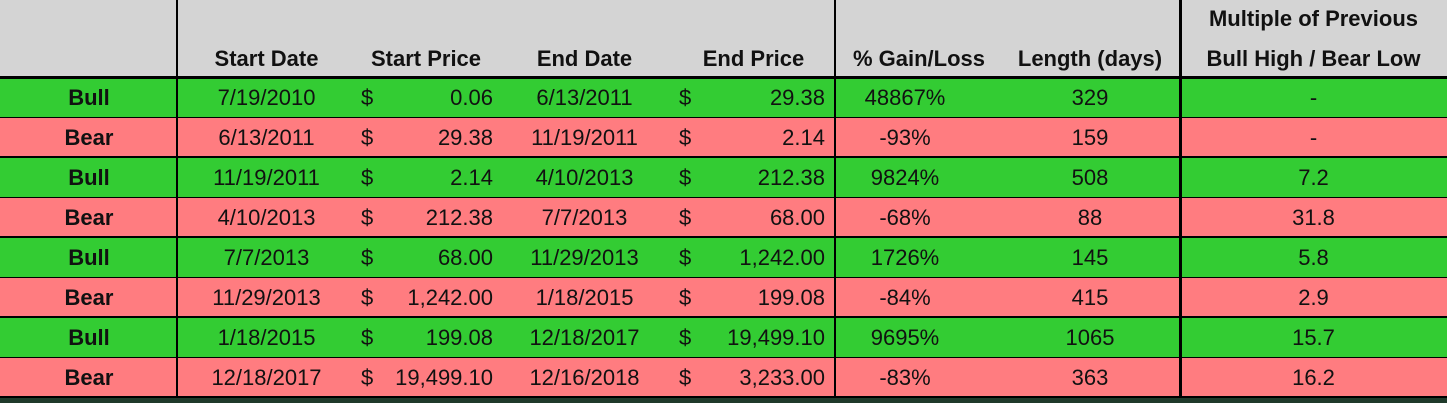  Describe the element at coordinates (266, 377) in the screenshot. I see `cell-text: 12/18/2017` at that location.